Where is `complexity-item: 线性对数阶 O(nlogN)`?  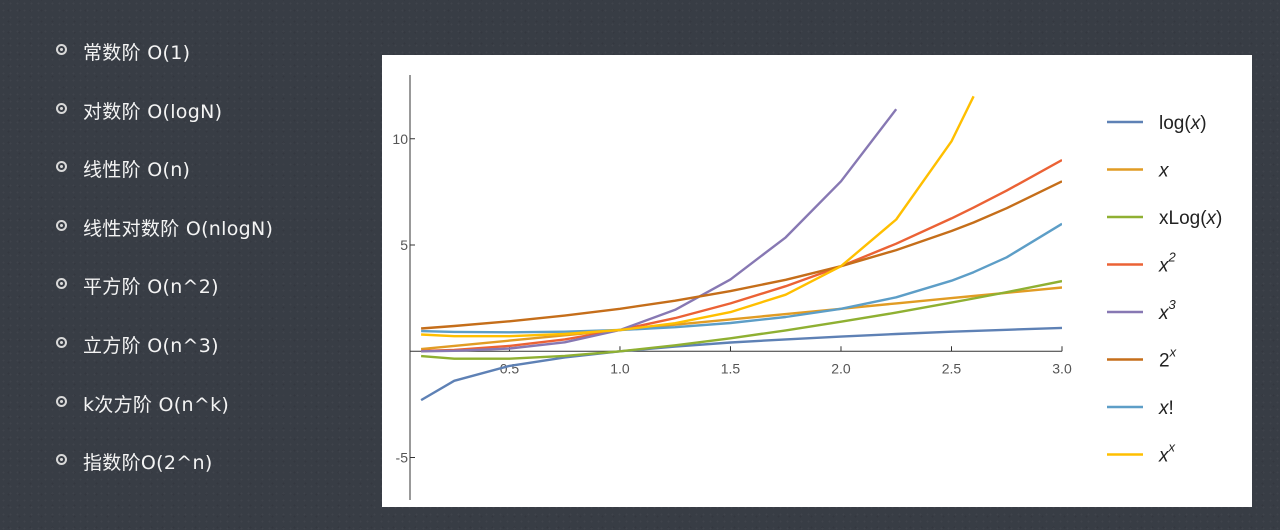
complexity-item: 线性对数阶 O(nlogN) is located at coordinates (164, 243).